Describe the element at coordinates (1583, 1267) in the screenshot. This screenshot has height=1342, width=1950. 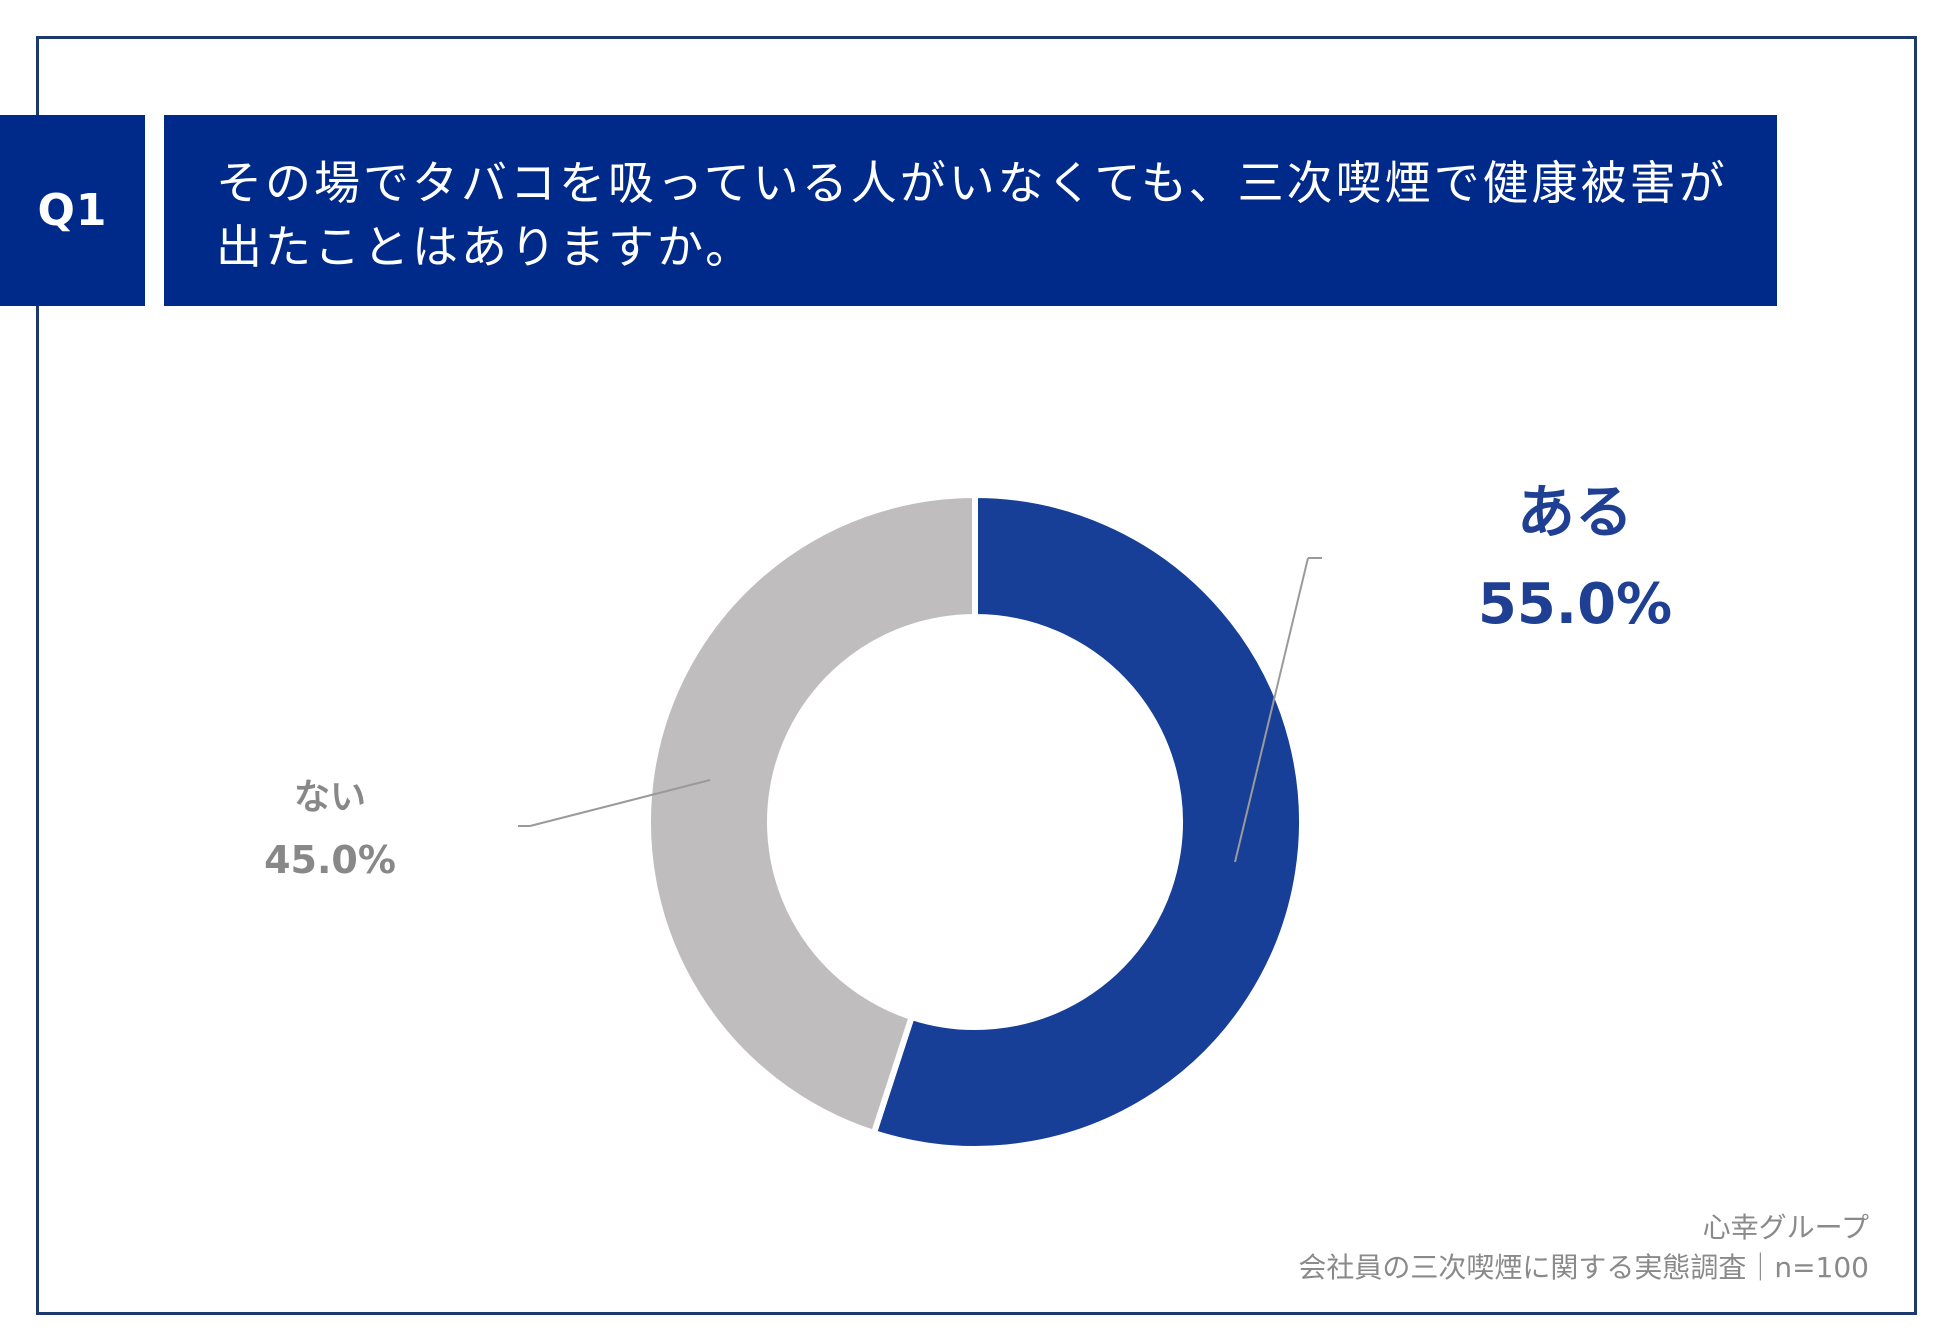
I see `source-survey: 会社員の三次喫煙に関する実態調査｜n=100` at that location.